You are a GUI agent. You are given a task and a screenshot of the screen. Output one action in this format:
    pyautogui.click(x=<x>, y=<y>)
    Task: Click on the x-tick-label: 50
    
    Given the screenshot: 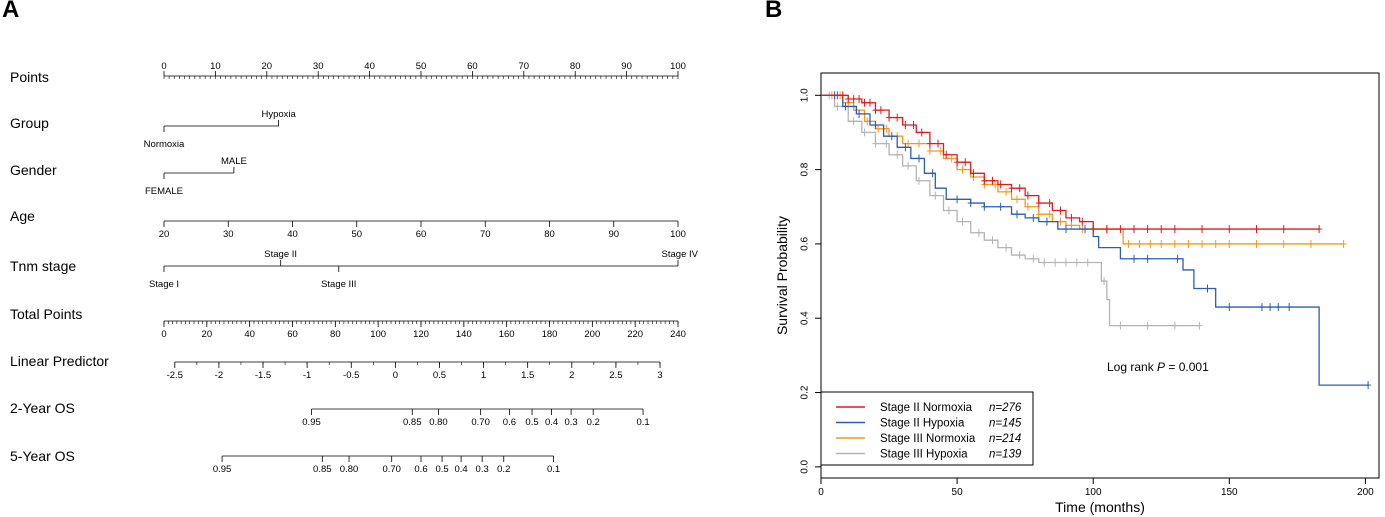 What is the action you would take?
    pyautogui.click(x=958, y=492)
    